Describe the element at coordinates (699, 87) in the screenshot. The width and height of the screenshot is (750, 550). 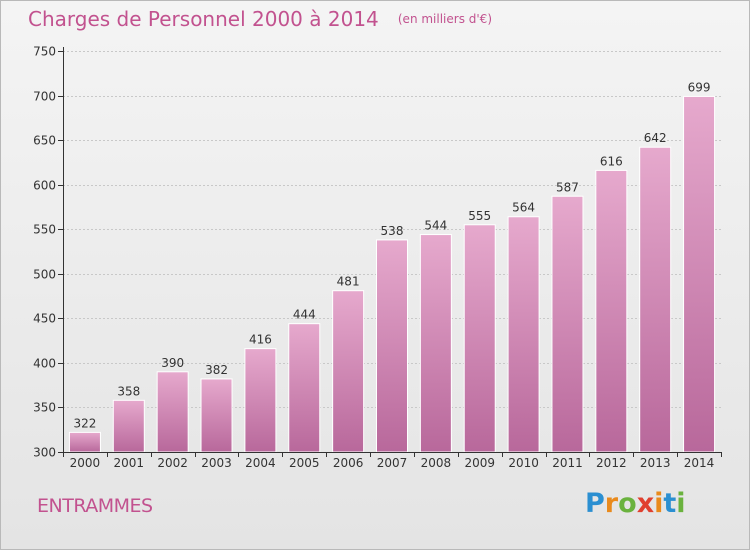
I see `bar-value-label: 699` at that location.